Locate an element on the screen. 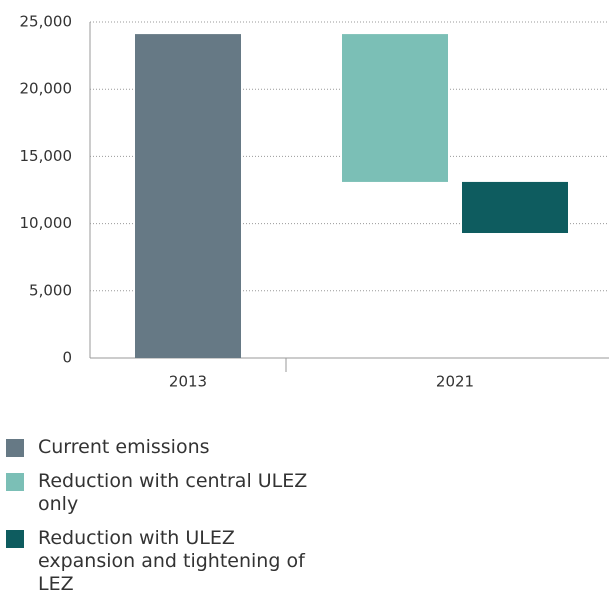 Image resolution: width=609 pixels, height=607 pixels. x-tick-label: 2013 is located at coordinates (188, 382).